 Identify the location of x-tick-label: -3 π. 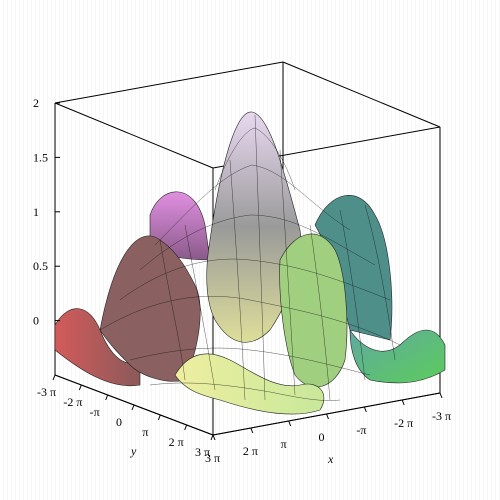
(441, 416).